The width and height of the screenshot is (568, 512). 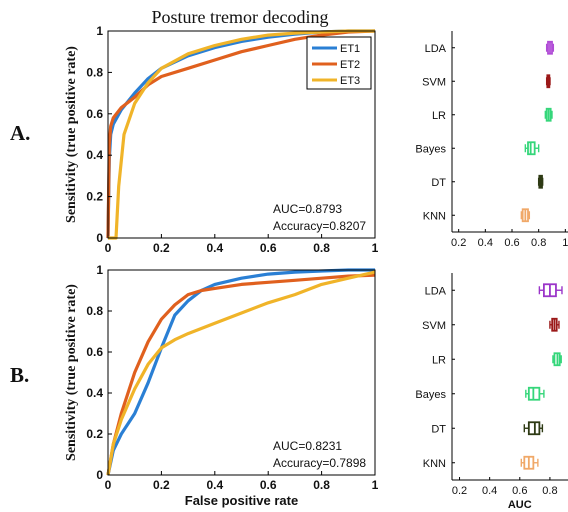 What do you see at coordinates (99, 238) in the screenshot?
I see `roc-A-y-tick-label: 0` at bounding box center [99, 238].